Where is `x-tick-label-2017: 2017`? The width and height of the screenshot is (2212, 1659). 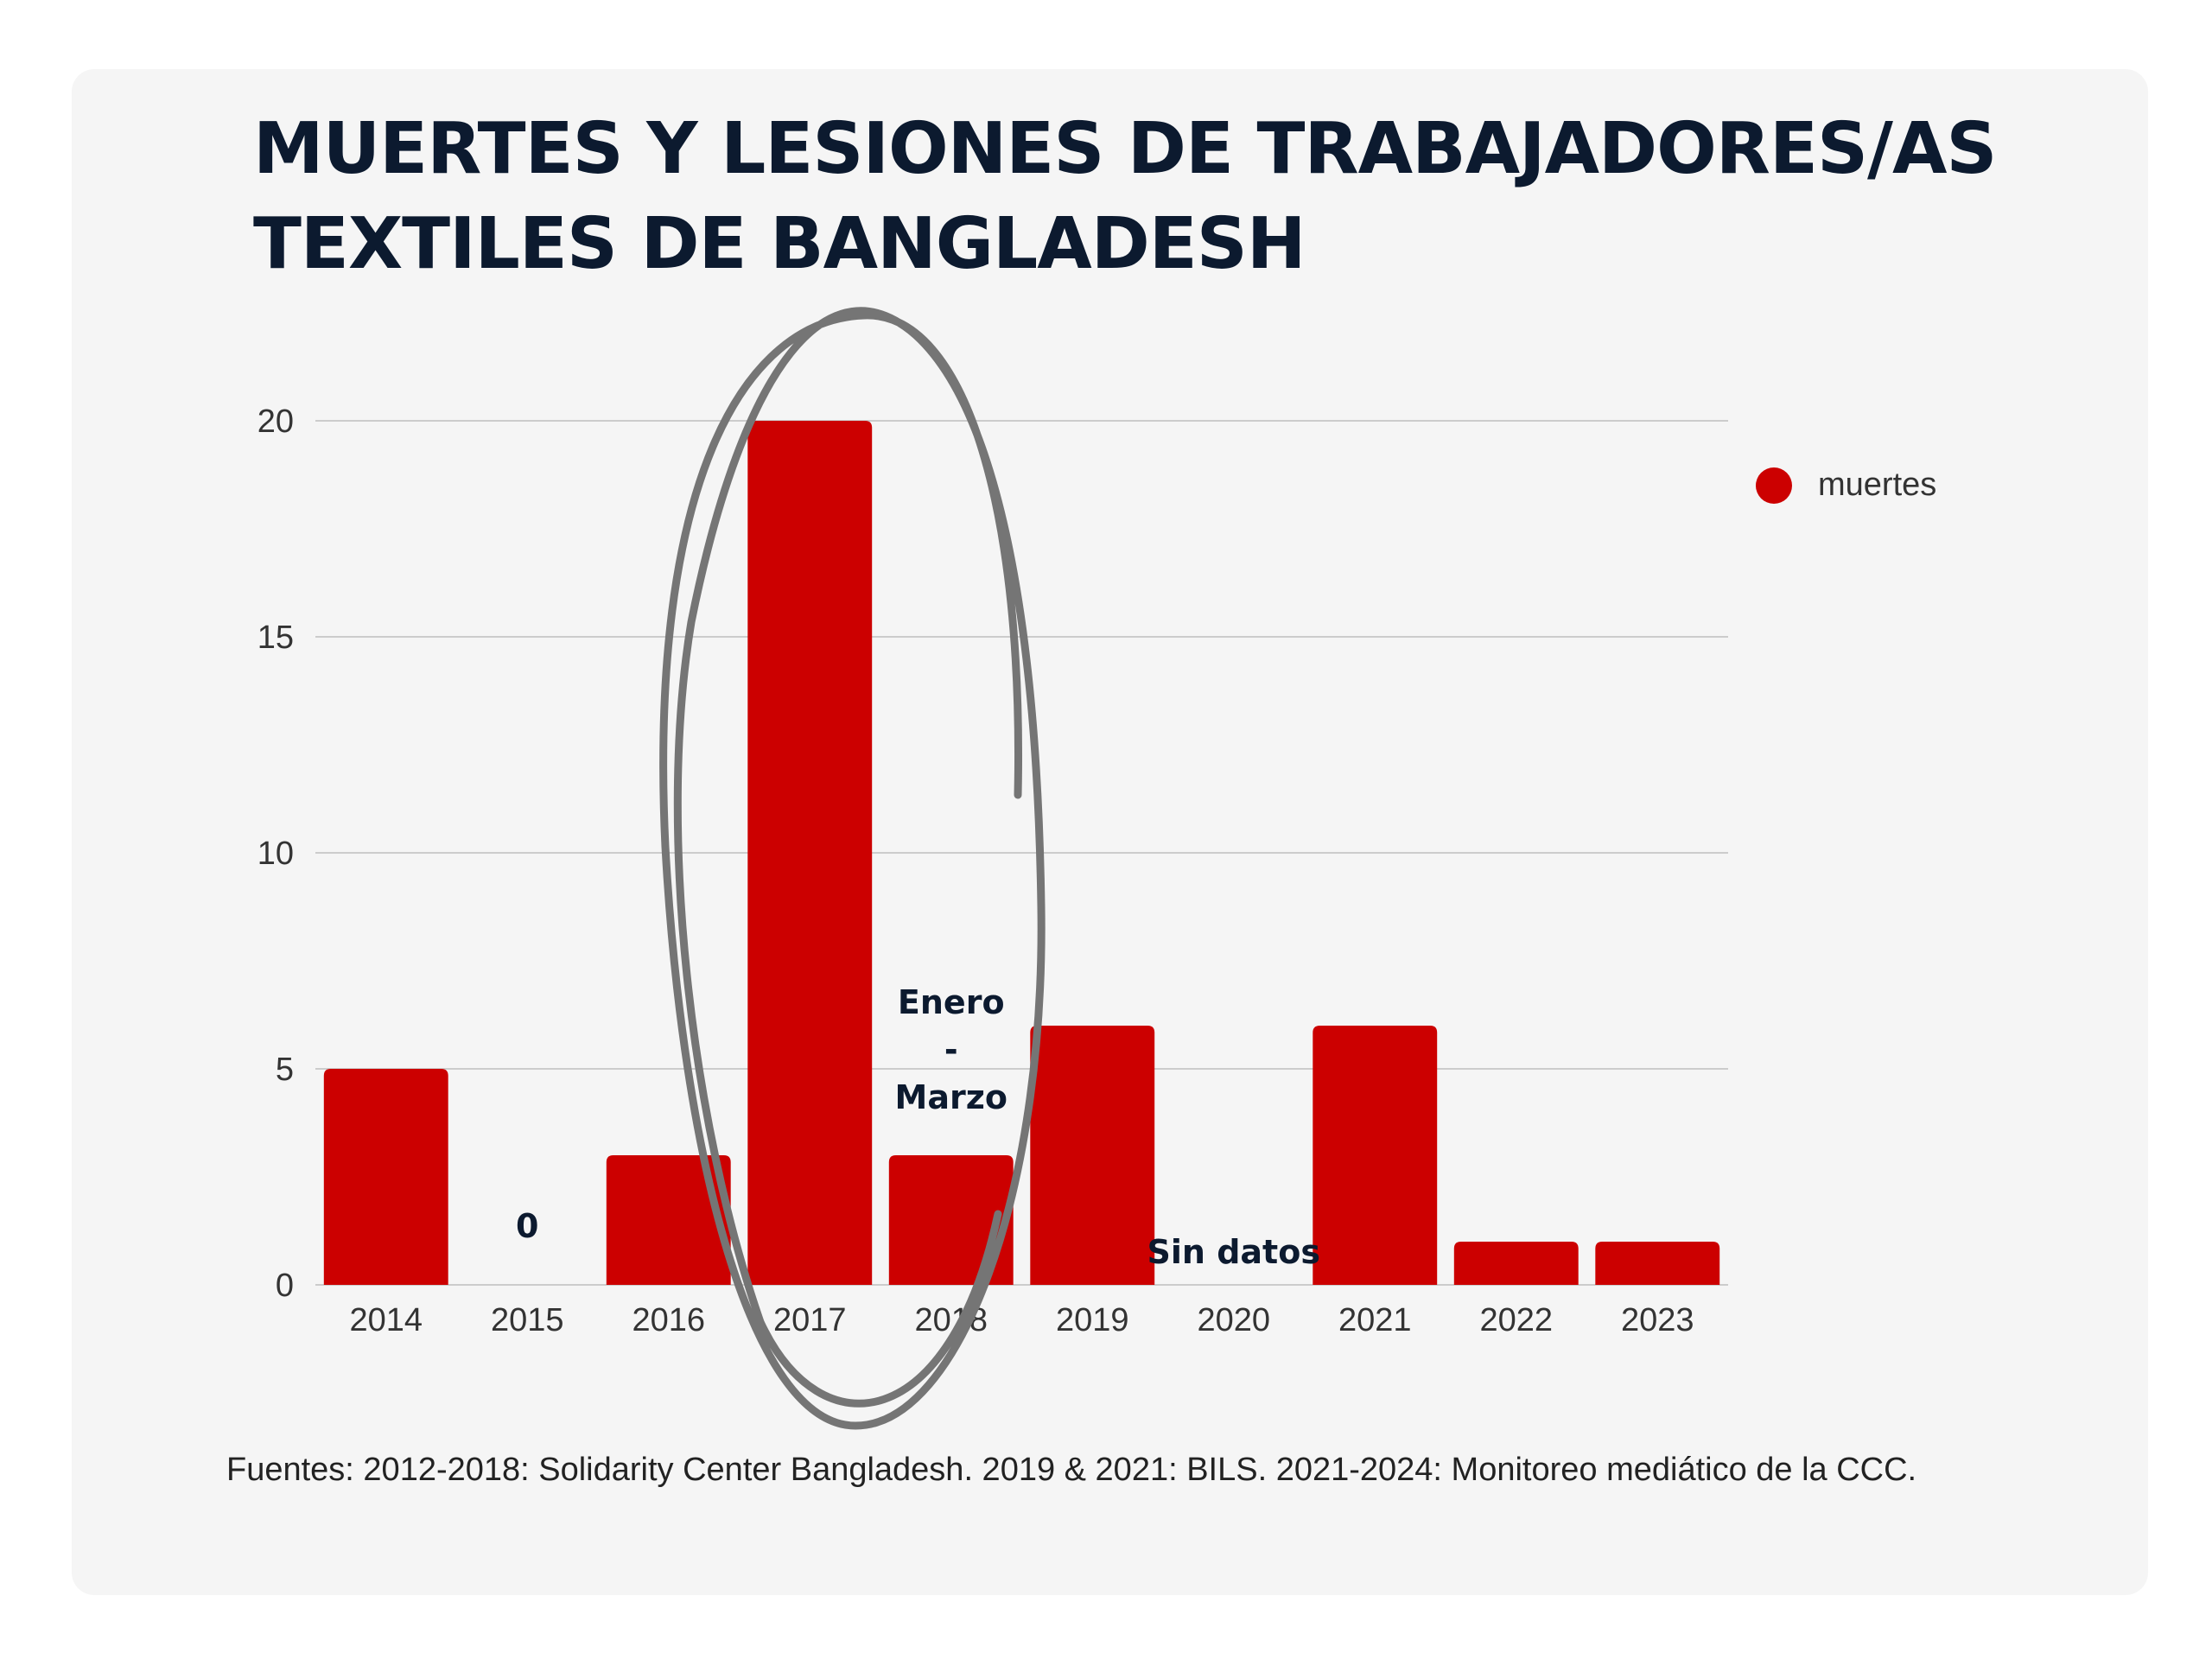 x-tick-label-2017: 2017 is located at coordinates (810, 1320).